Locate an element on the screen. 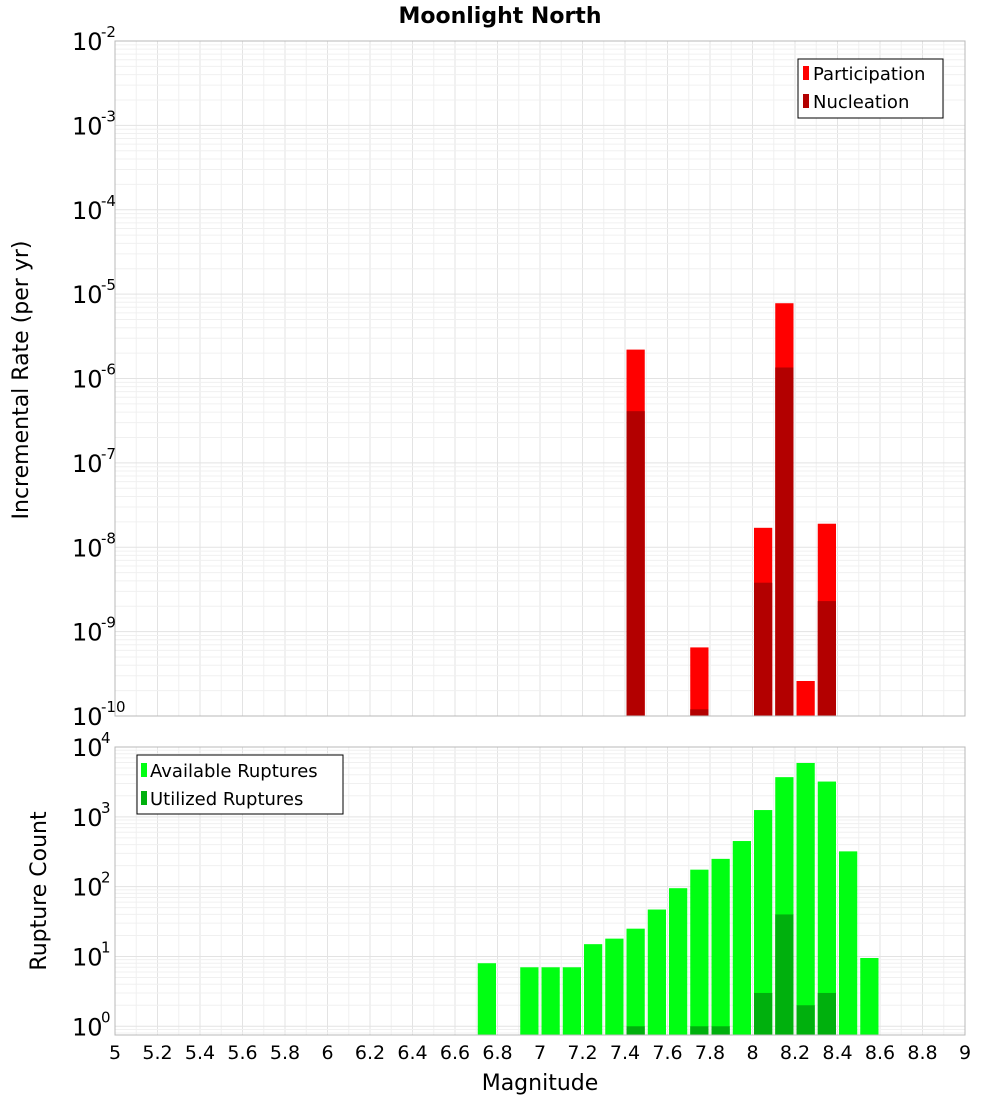 Image resolution: width=1000 pixels, height=1100 pixels. available-legend-label: Available Ruptures is located at coordinates (234, 771).